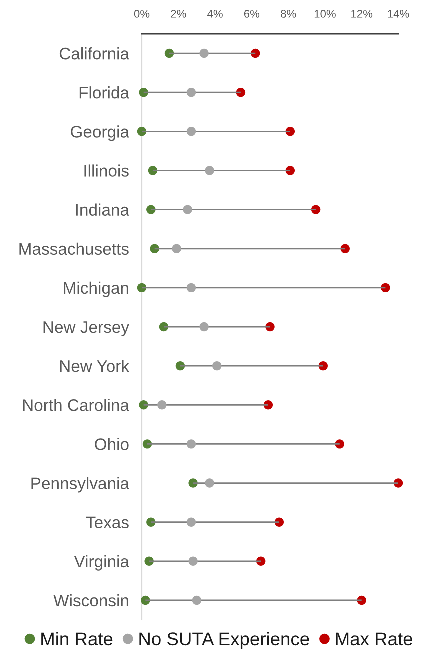 This screenshot has width=421, height=652. What do you see at coordinates (74, 249) in the screenshot?
I see `y-tick-label: Massachusetts` at bounding box center [74, 249].